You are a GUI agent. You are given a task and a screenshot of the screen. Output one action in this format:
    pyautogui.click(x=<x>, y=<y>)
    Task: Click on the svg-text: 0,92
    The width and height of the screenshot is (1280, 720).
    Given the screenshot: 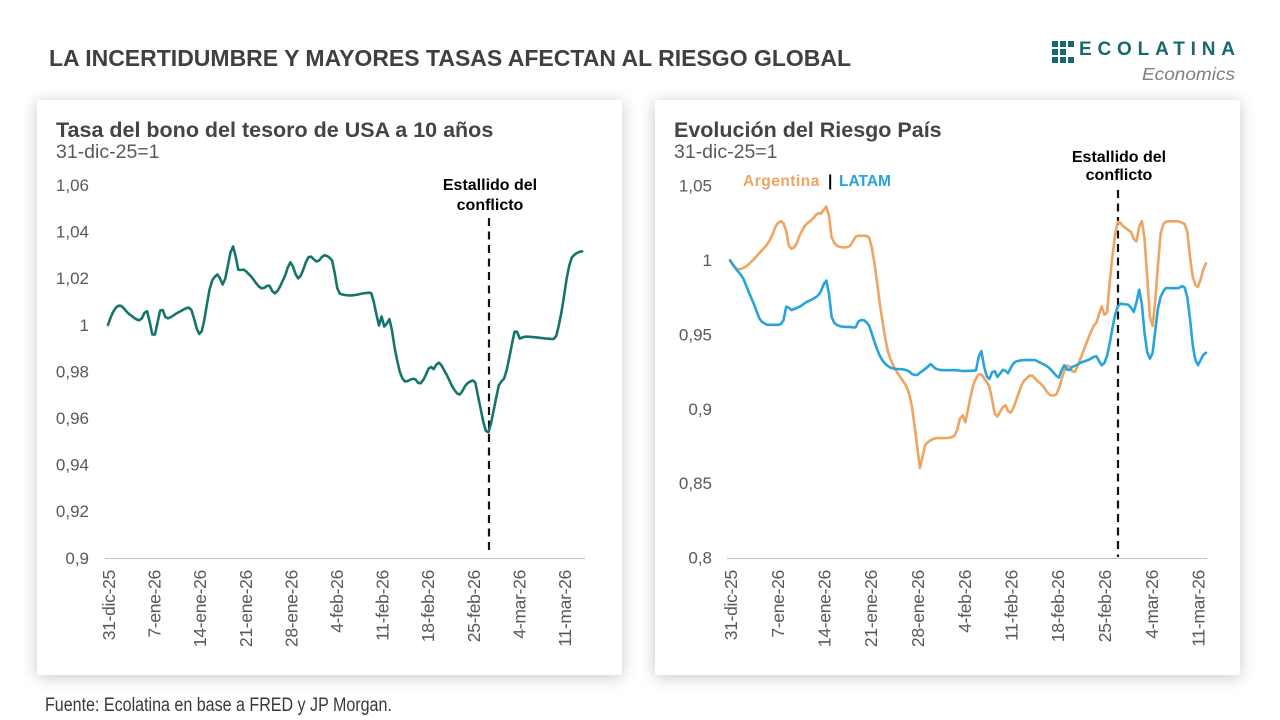 What is the action you would take?
    pyautogui.click(x=72, y=511)
    